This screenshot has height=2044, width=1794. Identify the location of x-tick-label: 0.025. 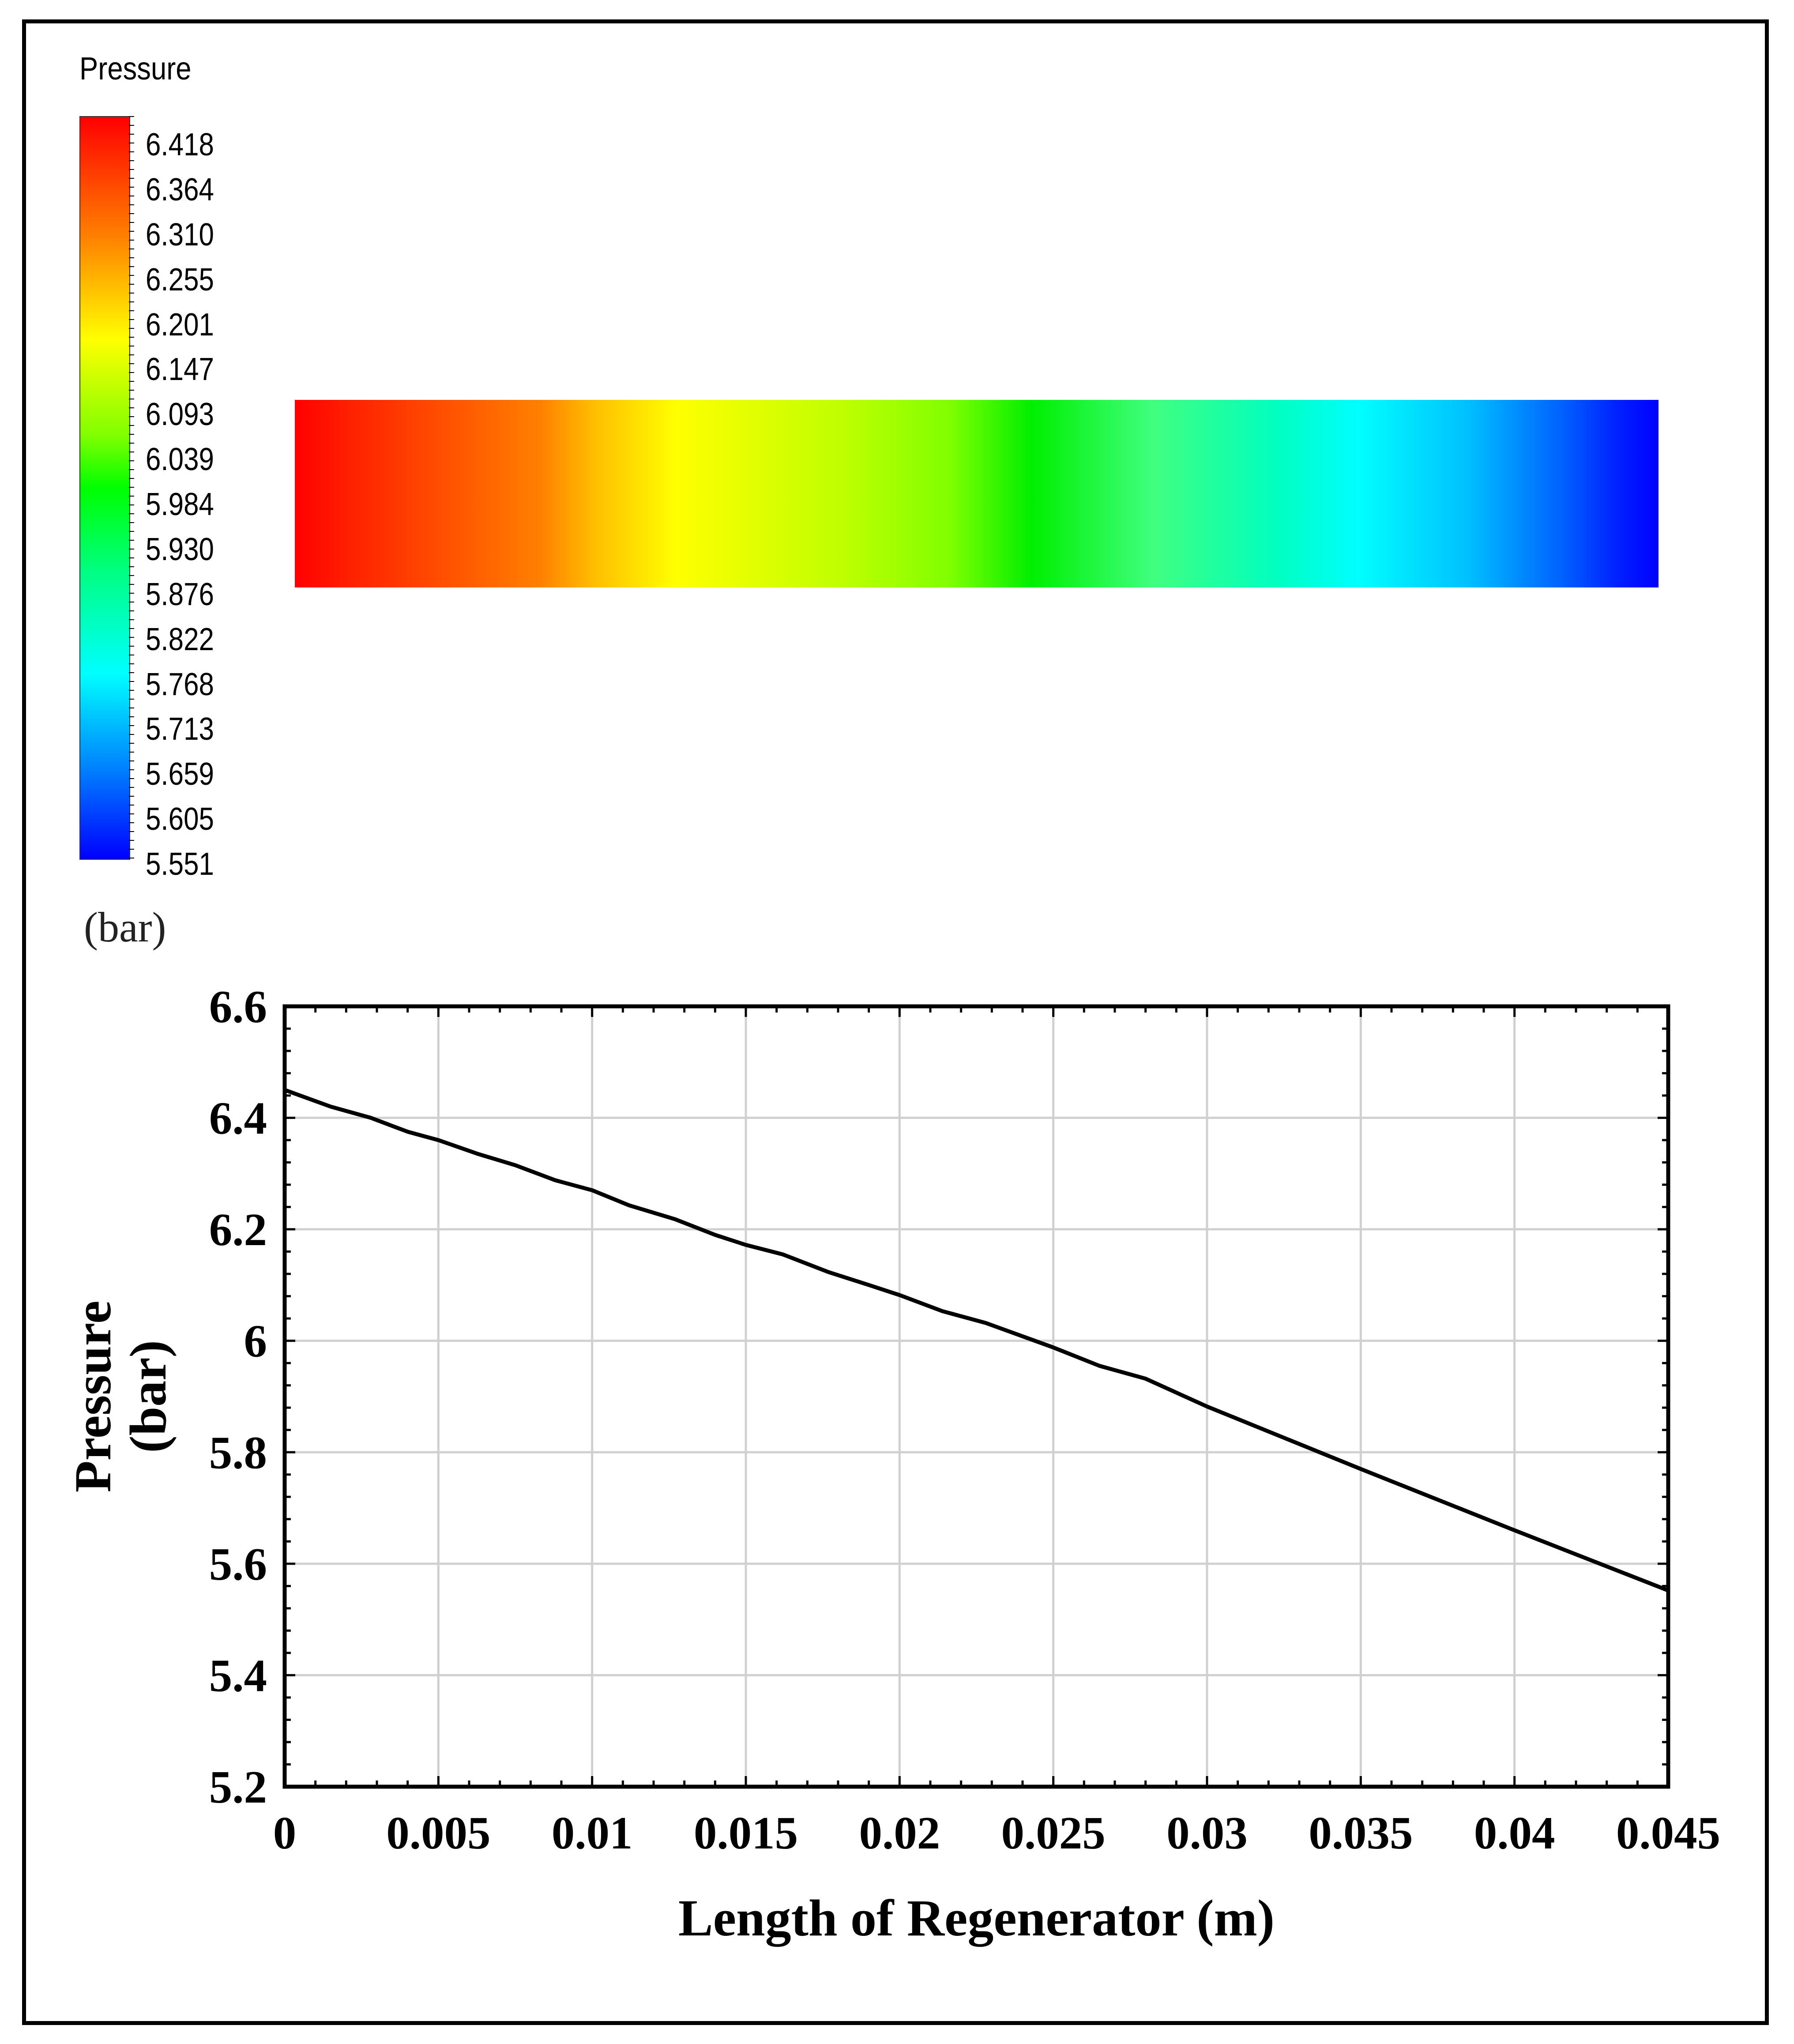
(1053, 1833).